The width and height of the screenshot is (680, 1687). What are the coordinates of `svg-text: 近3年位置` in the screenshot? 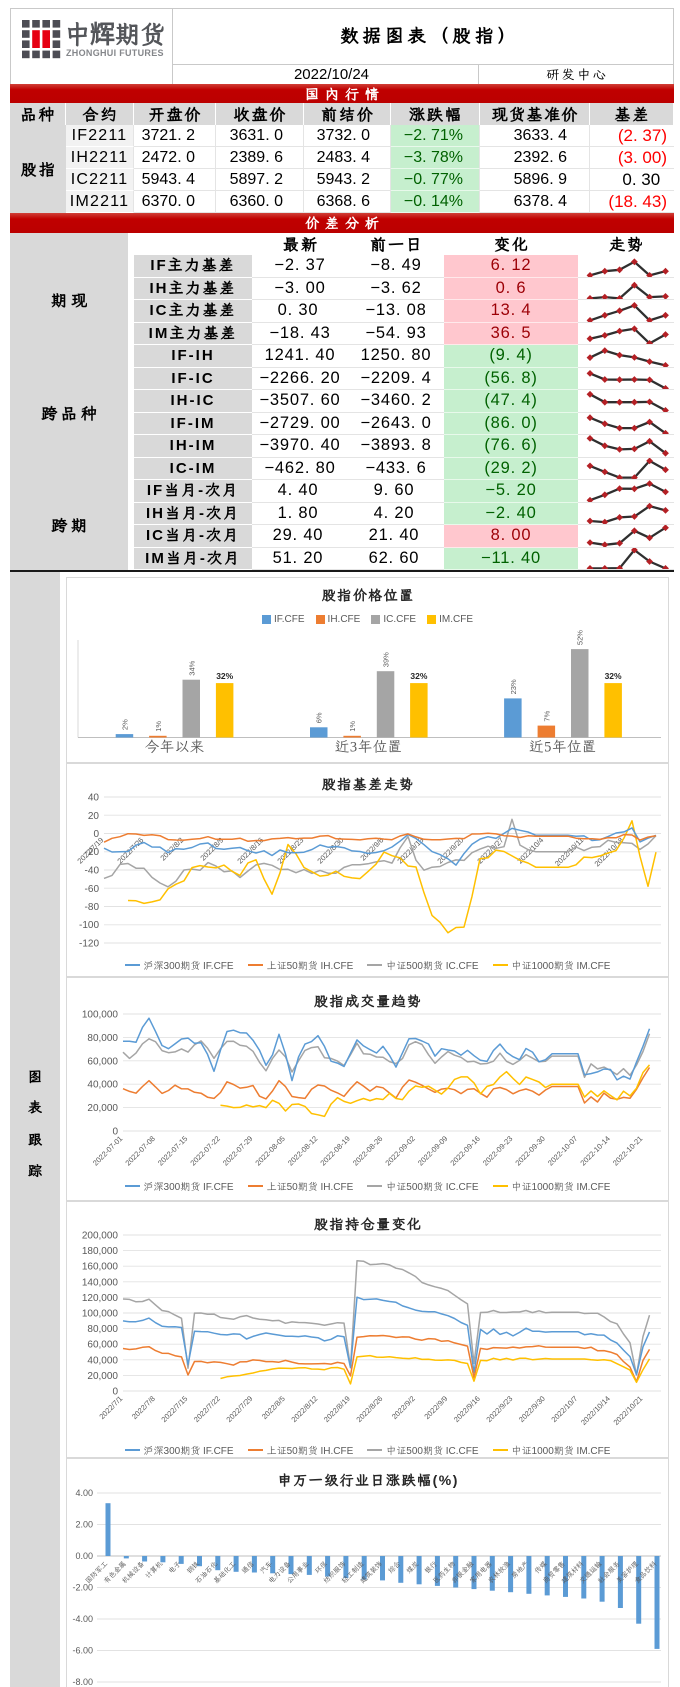 It's located at (369, 747).